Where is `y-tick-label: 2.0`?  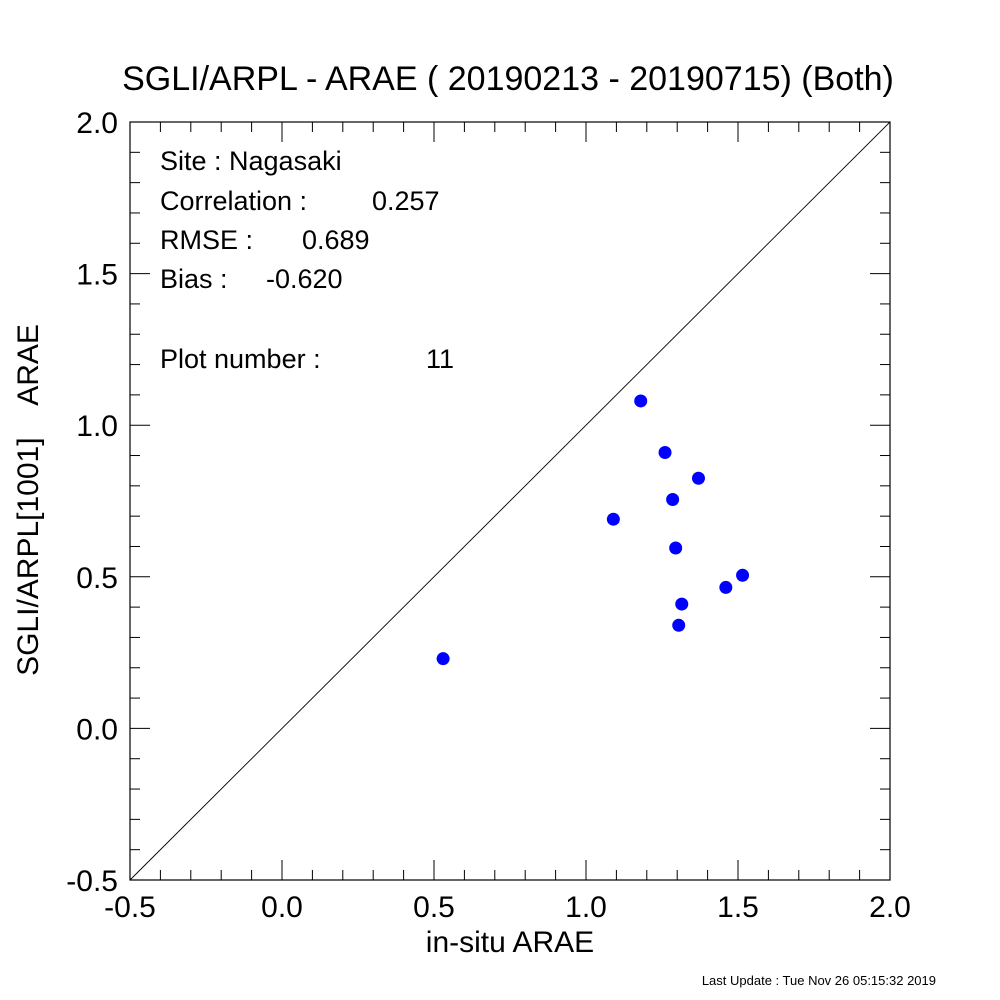
y-tick-label: 2.0 is located at coordinates (97, 123).